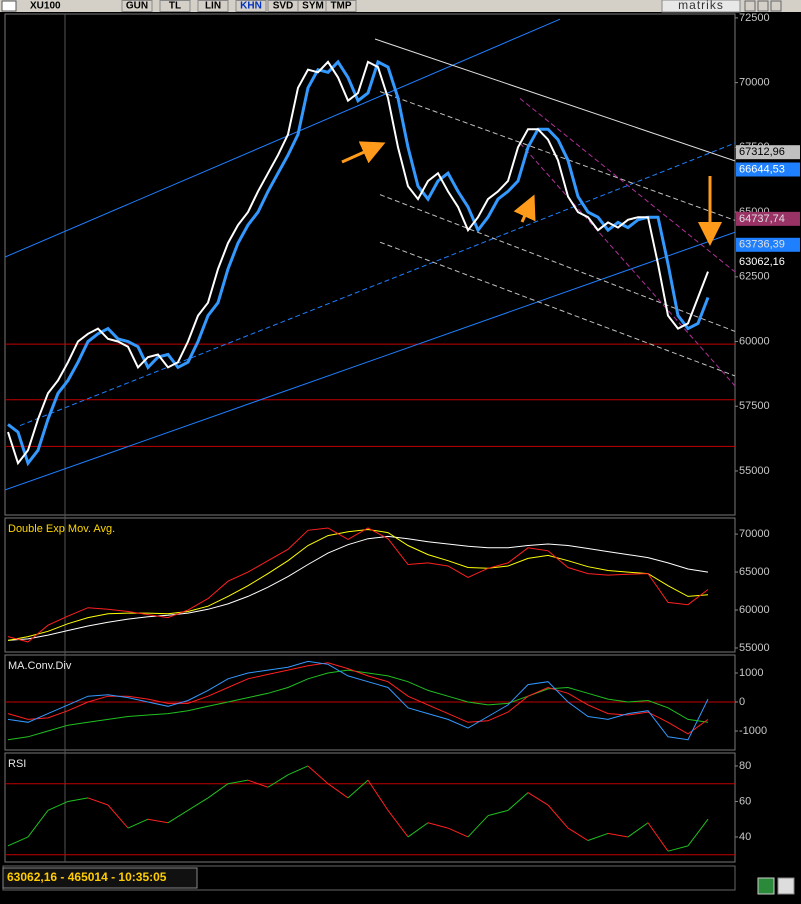  Describe the element at coordinates (745, 801) in the screenshot. I see `y-tick-label: 60` at that location.